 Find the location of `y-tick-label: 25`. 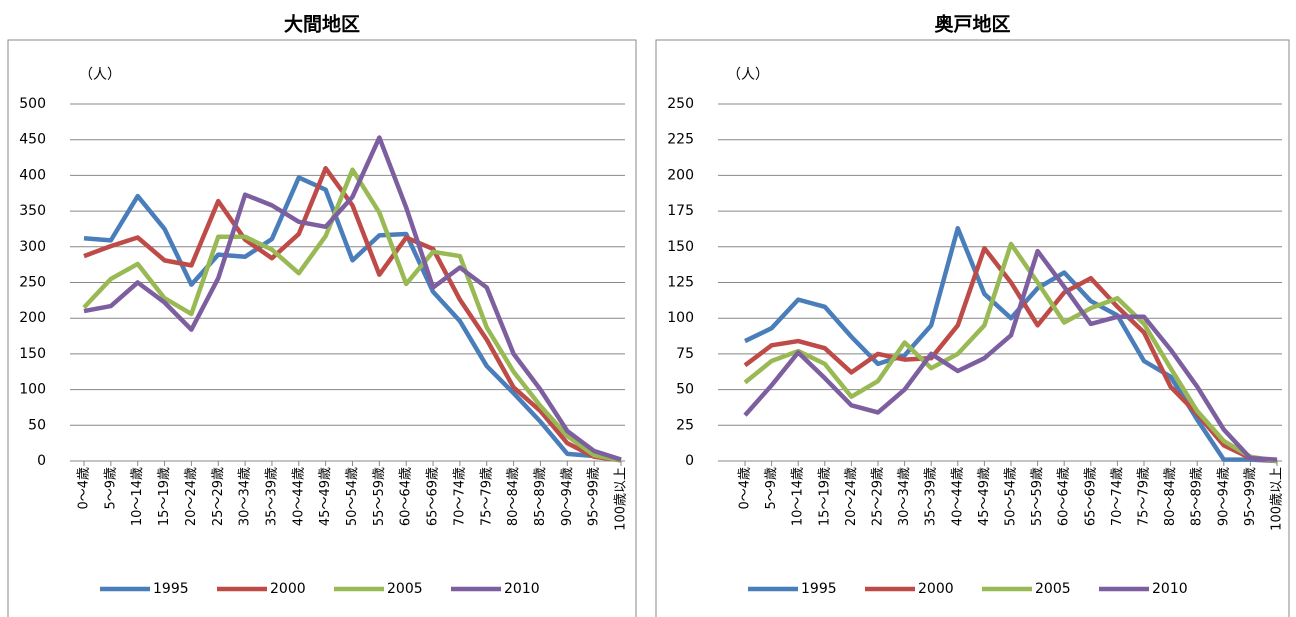

y-tick-label: 25 is located at coordinates (685, 425).